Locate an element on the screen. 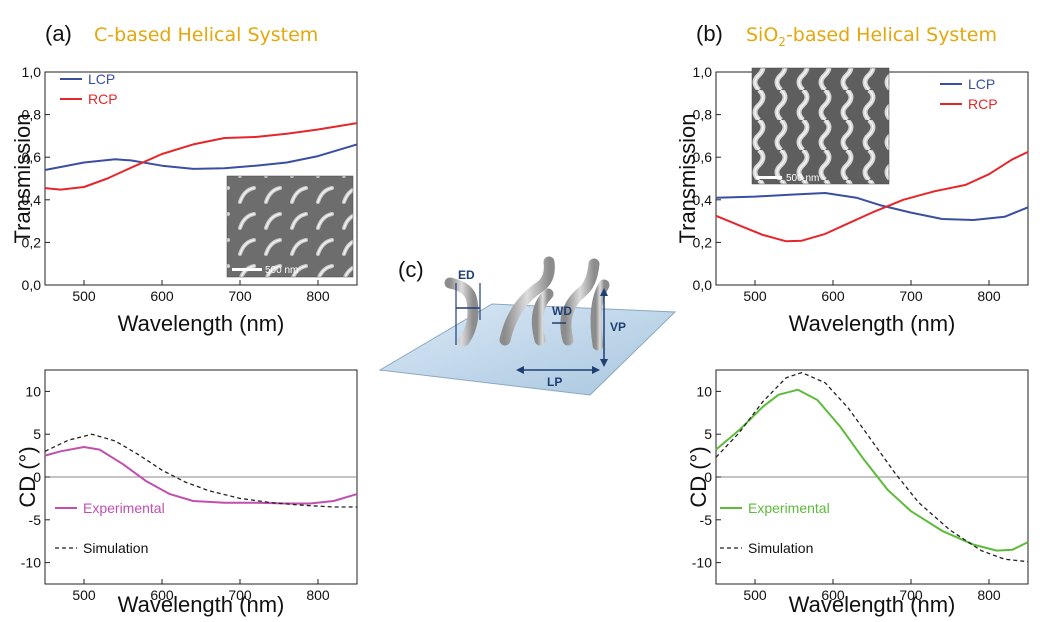 This screenshot has width=1040, height=622. plot-frame is located at coordinates (201, 178).